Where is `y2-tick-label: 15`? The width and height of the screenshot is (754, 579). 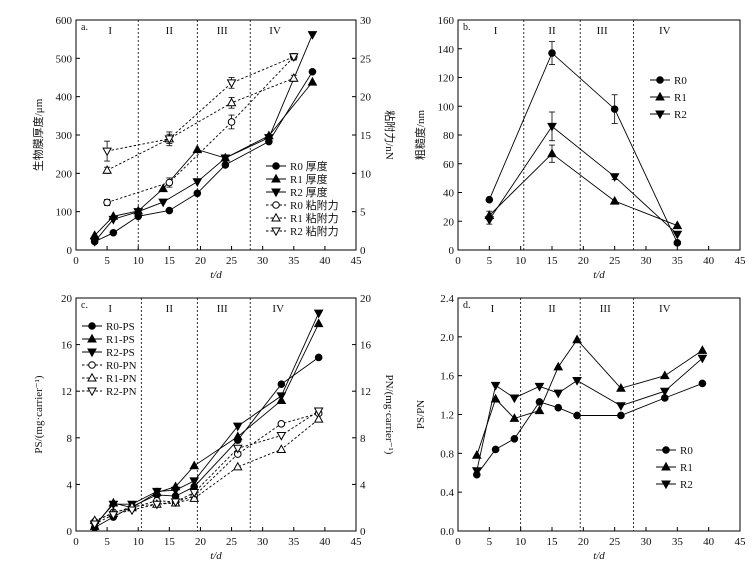
y2-tick-label: 15 is located at coordinates (366, 136).